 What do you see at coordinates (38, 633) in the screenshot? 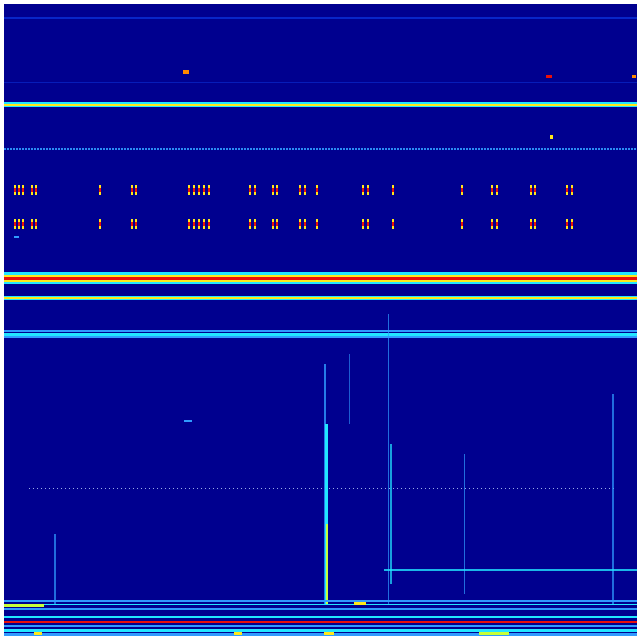
I see `bottom-speck` at bounding box center [38, 633].